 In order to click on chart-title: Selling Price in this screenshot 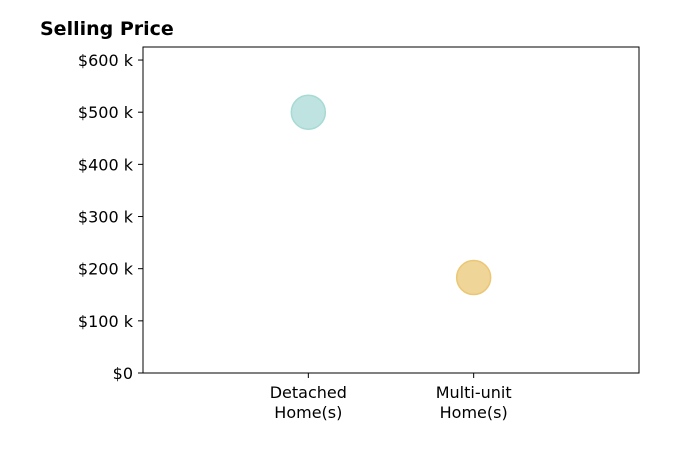, I will do `click(107, 29)`.